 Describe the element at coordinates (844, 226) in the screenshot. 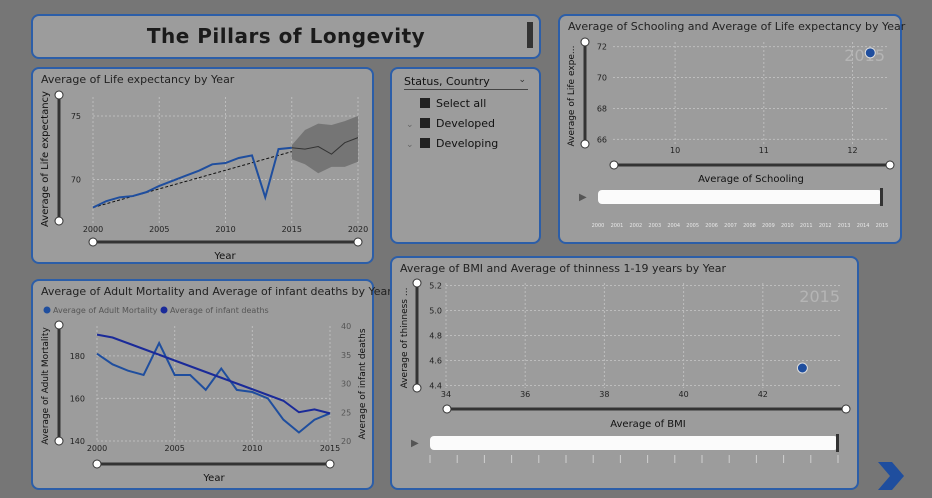

I see `timeline-label: 2013` at that location.